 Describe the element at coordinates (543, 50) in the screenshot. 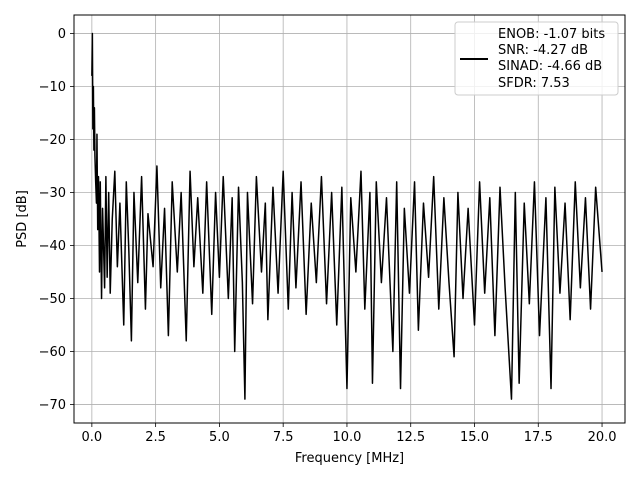

I see `legend-entry-snr: SNR: -4.27 dB` at that location.